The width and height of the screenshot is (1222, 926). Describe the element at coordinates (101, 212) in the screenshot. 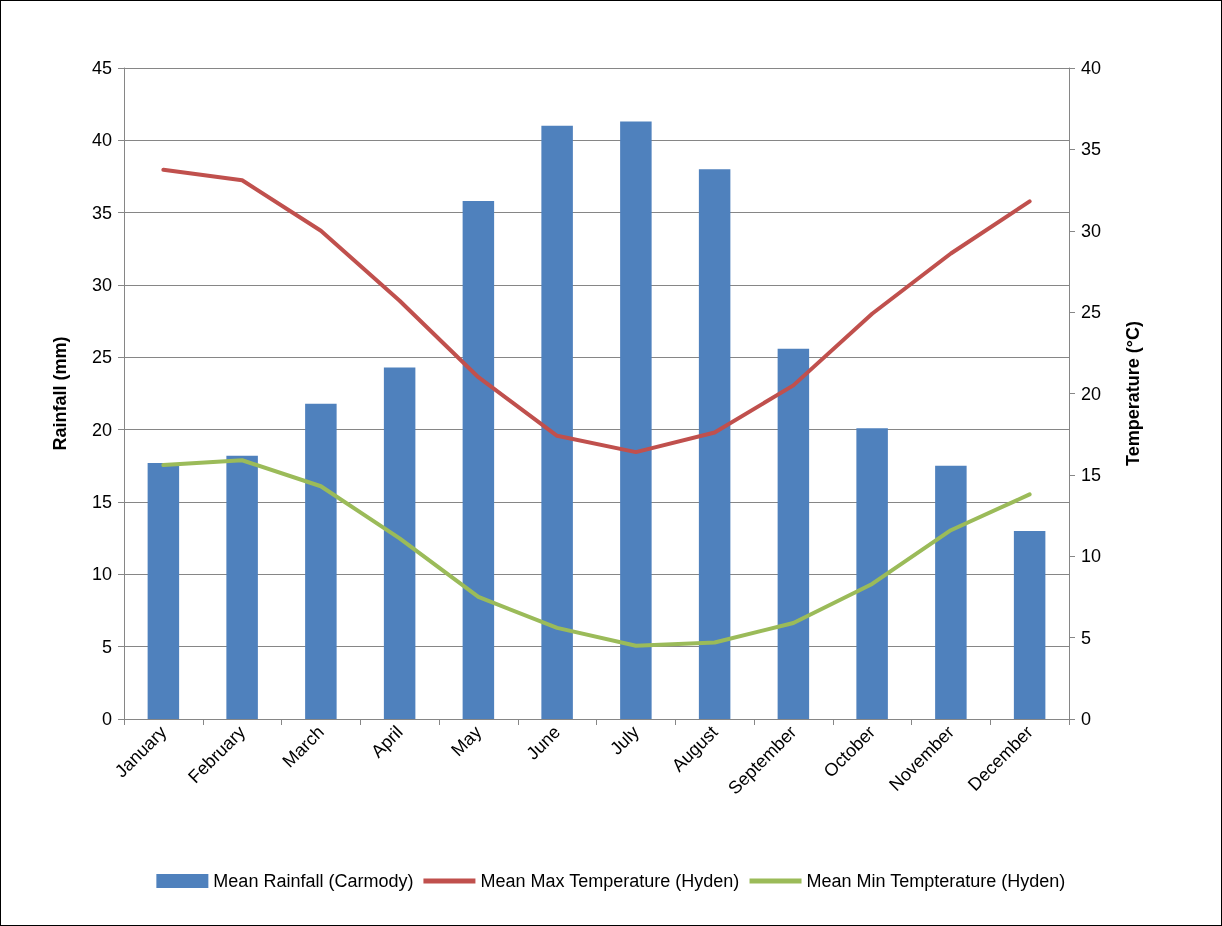

I see `y-tick-label: 35` at that location.